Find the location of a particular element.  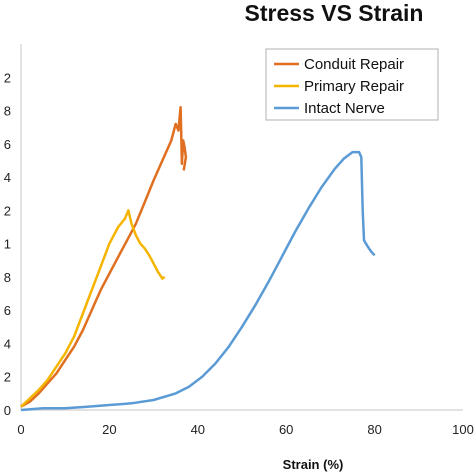

x-tick-label: 100 is located at coordinates (463, 429).